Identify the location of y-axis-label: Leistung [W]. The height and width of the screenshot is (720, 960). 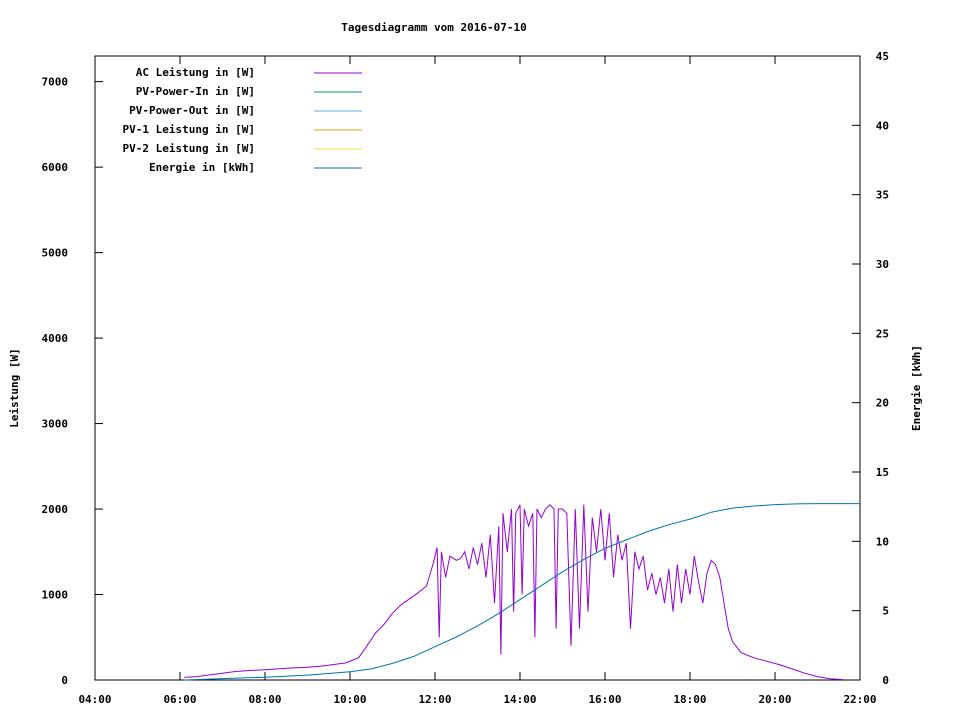
(14, 387).